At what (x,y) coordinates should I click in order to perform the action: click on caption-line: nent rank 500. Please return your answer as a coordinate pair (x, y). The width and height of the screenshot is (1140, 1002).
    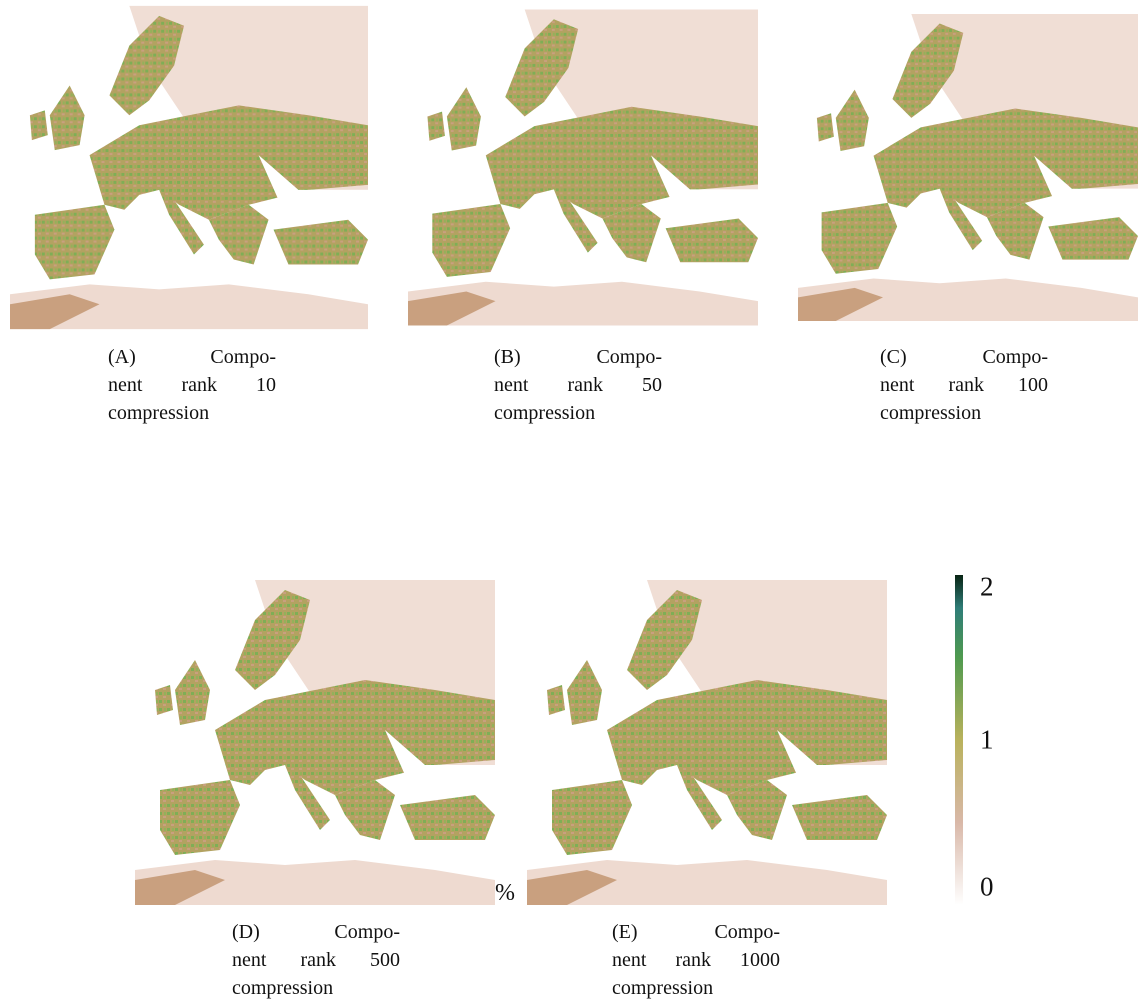
    Looking at the image, I should click on (316, 960).